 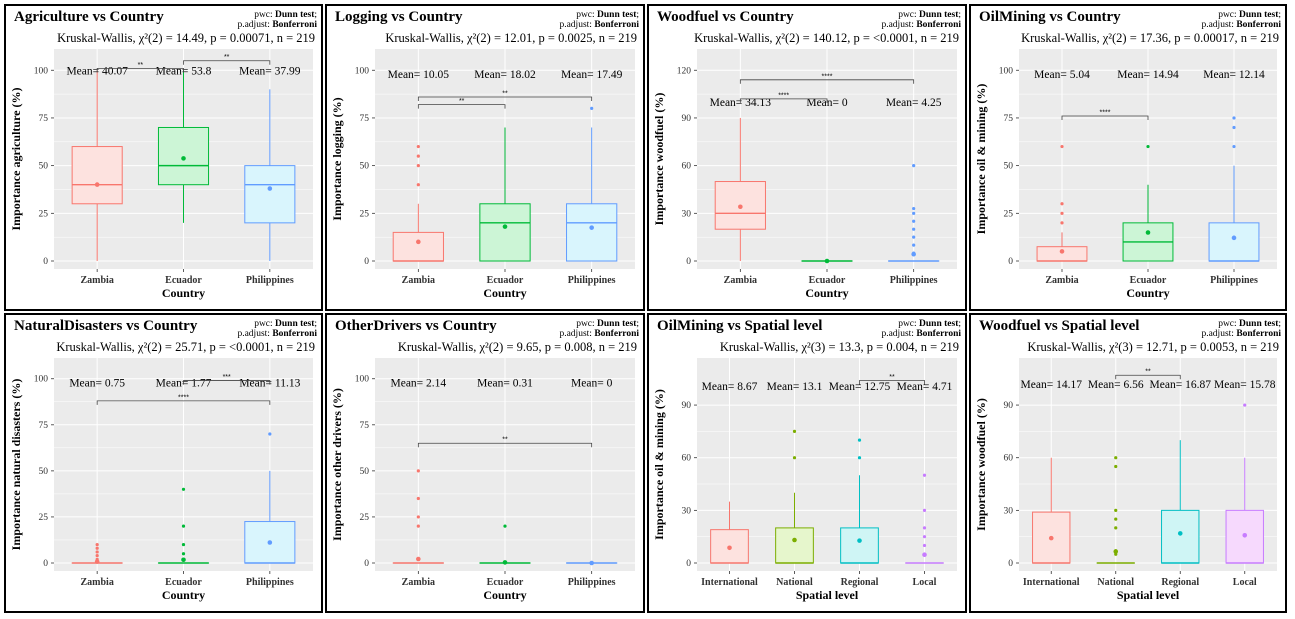 I want to click on x-tick-label: Ecuador, so click(x=183, y=582).